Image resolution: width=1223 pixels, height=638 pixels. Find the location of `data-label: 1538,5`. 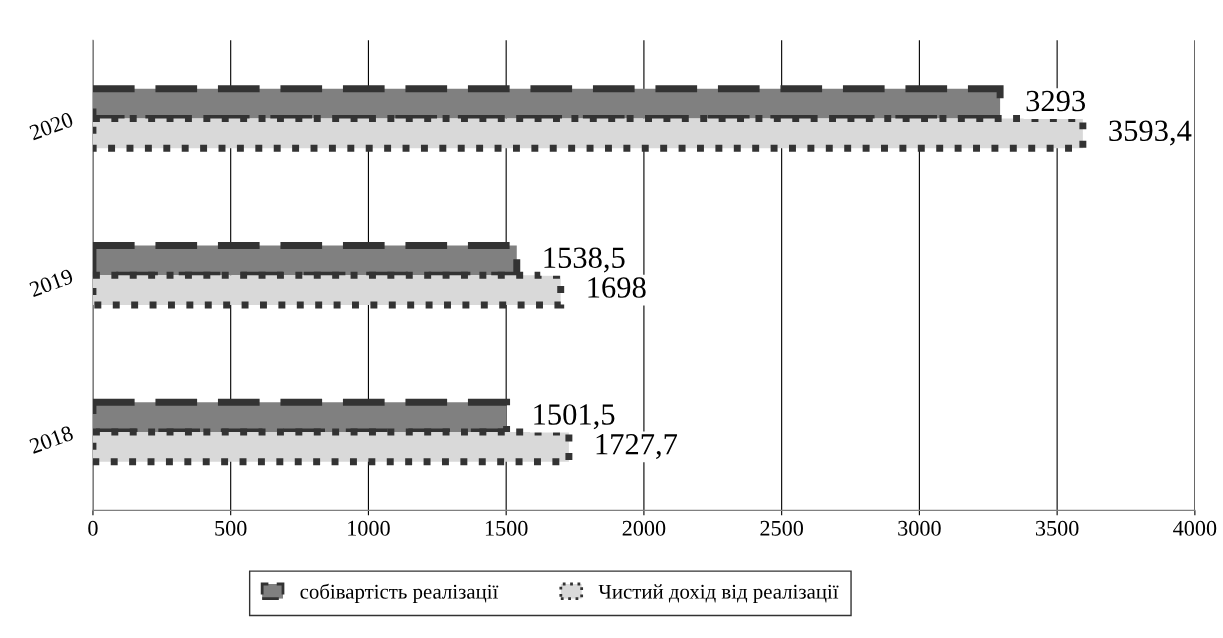

data-label: 1538,5 is located at coordinates (584, 260).